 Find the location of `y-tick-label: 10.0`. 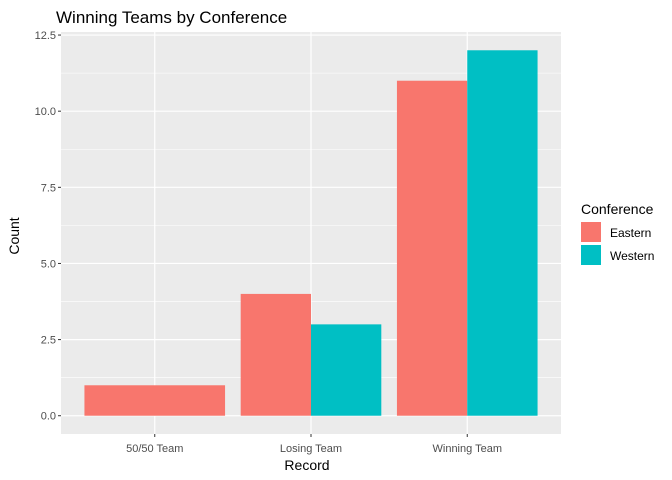

y-tick-label: 10.0 is located at coordinates (45, 112).